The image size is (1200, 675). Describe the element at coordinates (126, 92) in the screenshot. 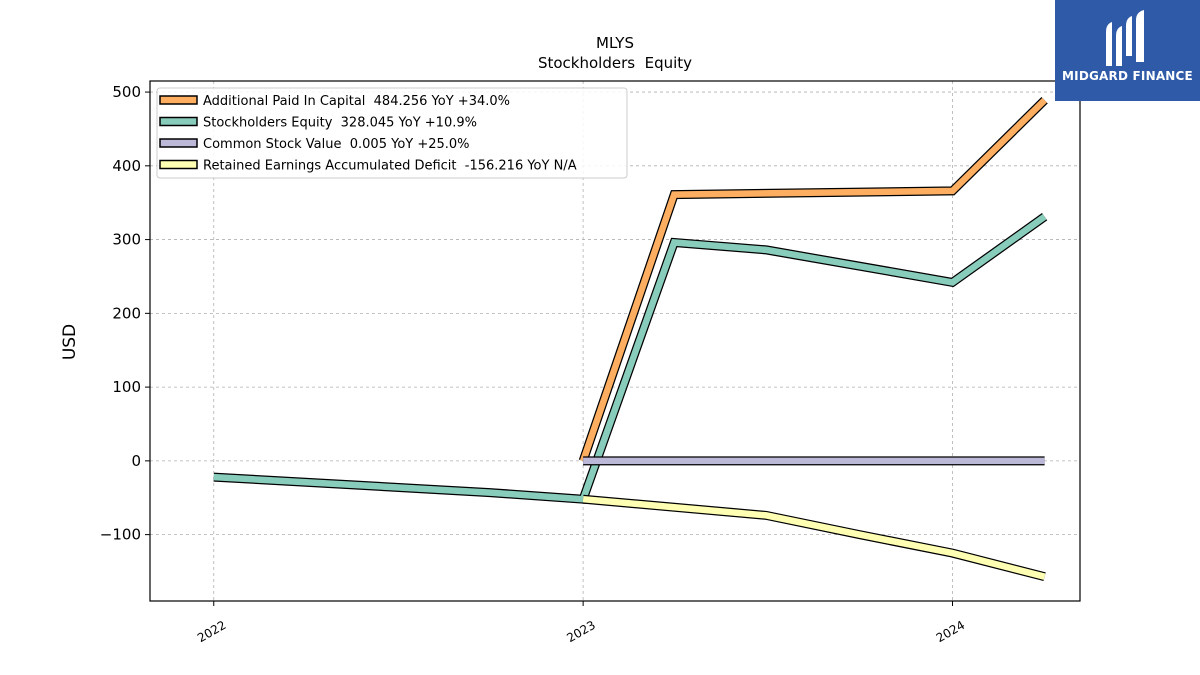

I see `y-tick-label: 500` at that location.